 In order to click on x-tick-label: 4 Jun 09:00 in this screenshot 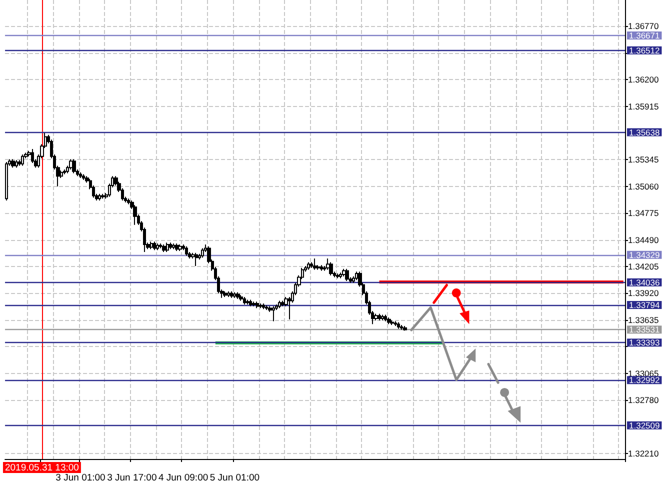, I will do `click(183, 478)`.